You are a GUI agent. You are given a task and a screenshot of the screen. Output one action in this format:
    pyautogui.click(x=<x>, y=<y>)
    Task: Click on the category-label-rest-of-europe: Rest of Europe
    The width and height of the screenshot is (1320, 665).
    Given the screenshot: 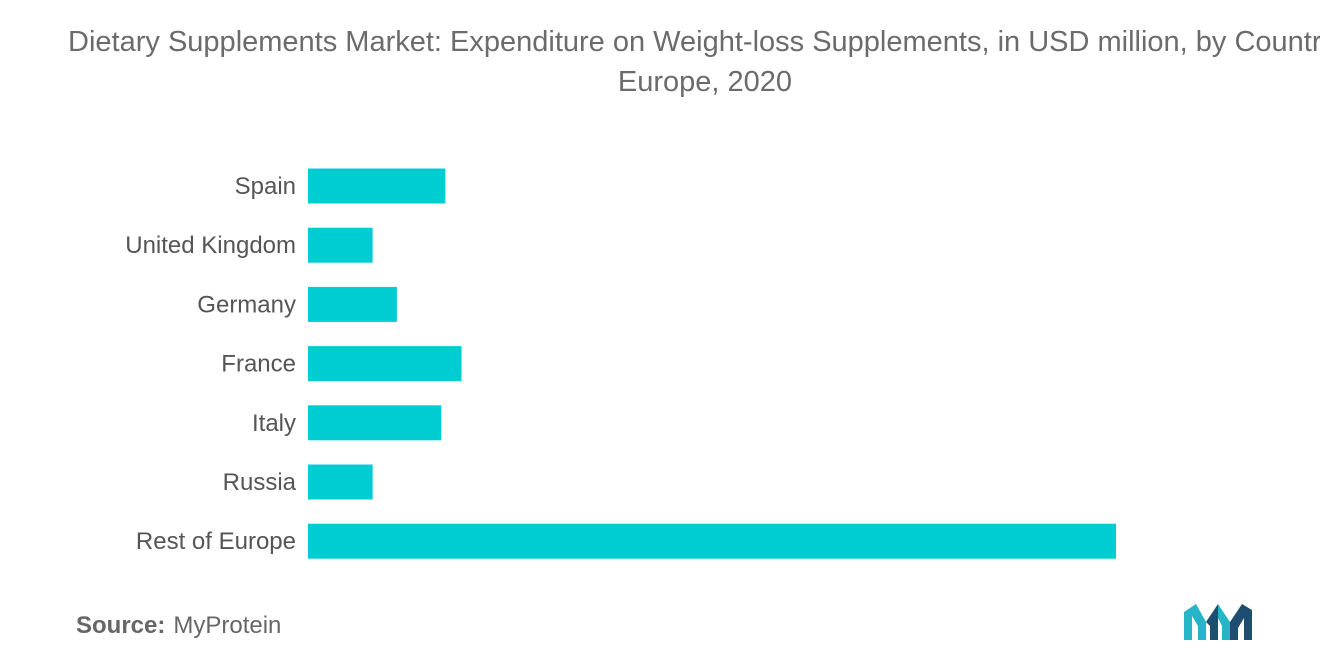 What is the action you would take?
    pyautogui.click(x=216, y=541)
    